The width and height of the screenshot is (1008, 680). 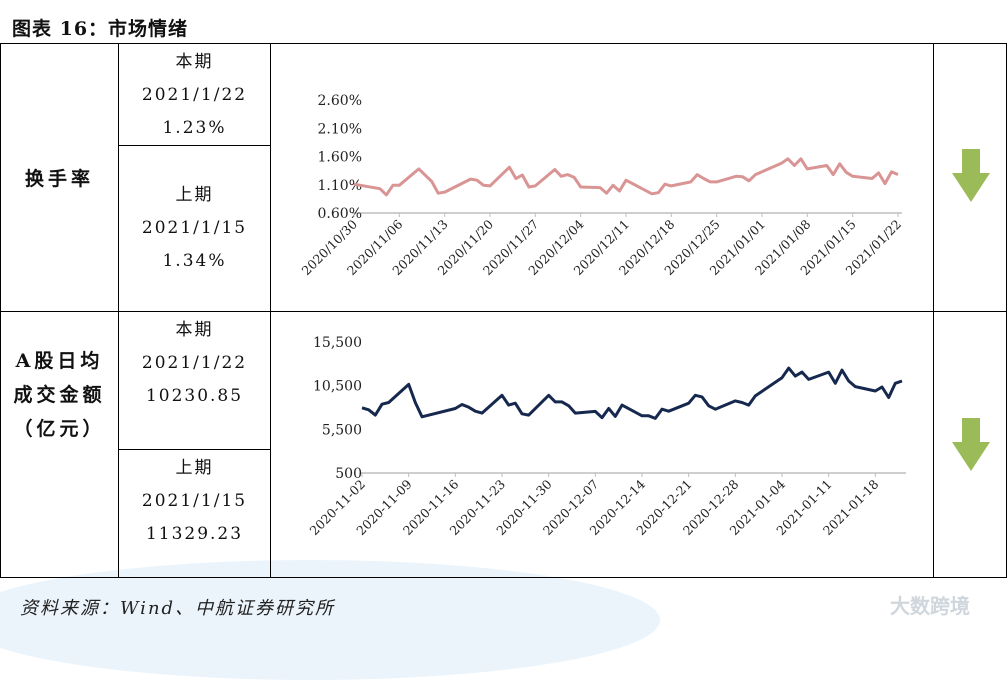 I want to click on y-tick-label: 0.60%, so click(x=340, y=214).